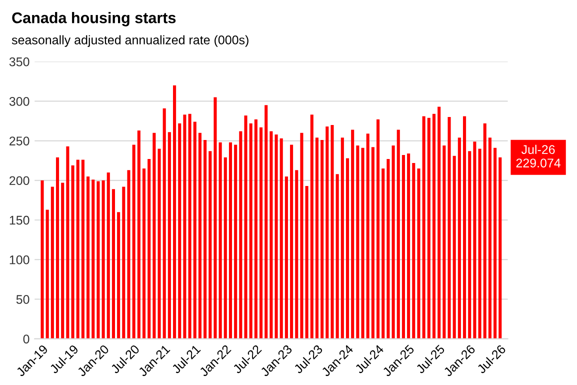  Describe the element at coordinates (19, 61) in the screenshot. I see `y-tick-label: 350` at that location.